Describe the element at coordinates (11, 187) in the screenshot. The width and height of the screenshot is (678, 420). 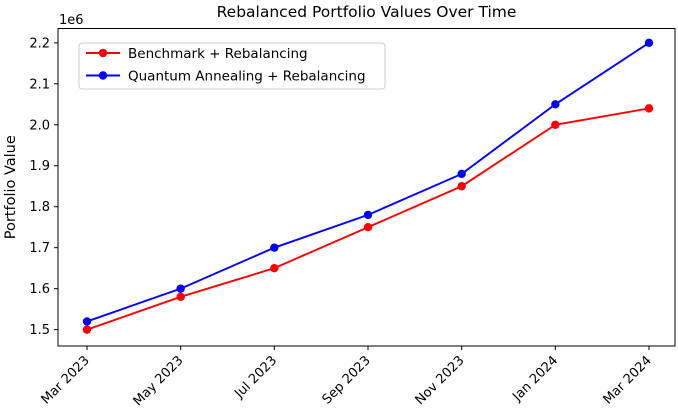
I see `y-axis-label: Portfolio Value` at that location.